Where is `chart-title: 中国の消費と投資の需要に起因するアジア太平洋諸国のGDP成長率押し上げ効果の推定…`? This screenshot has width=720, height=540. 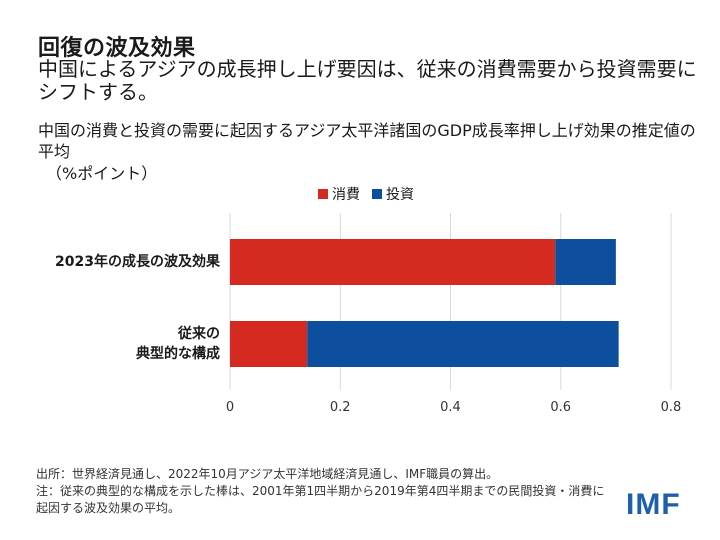
chart-title: 中国の消費と投資の需要に起因するアジア太平洋諸国のGDP成長率押し上げ効果の推定… is located at coordinates (367, 141).